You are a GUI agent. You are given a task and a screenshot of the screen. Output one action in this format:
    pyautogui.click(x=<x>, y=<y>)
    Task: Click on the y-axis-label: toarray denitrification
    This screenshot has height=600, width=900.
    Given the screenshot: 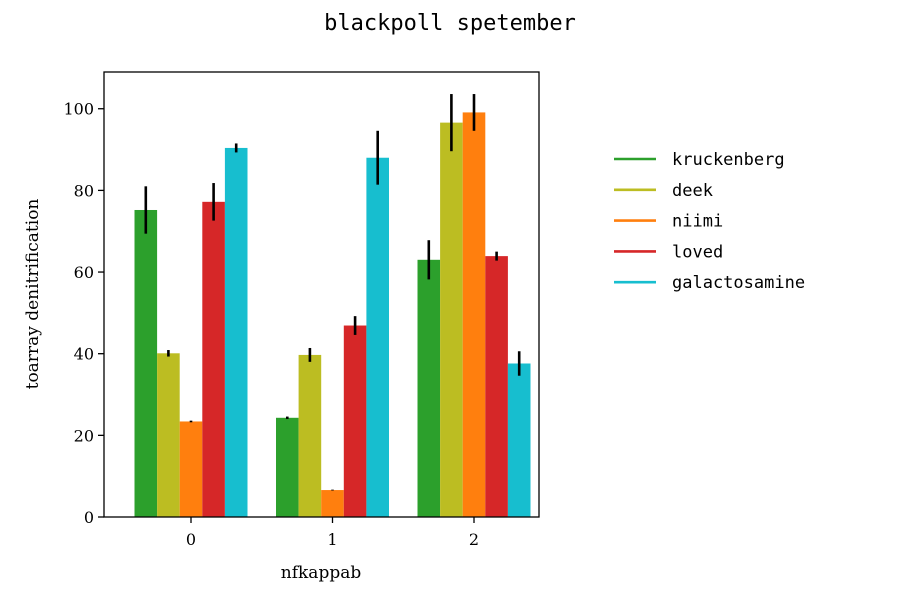 What is the action you would take?
    pyautogui.click(x=33, y=294)
    